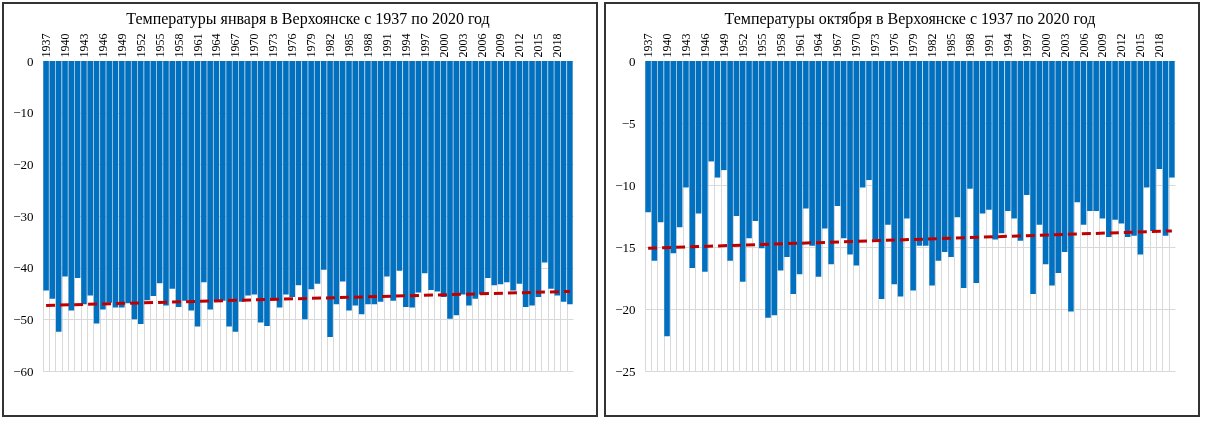  I want to click on y-tick-label: −50, so click(23, 319).